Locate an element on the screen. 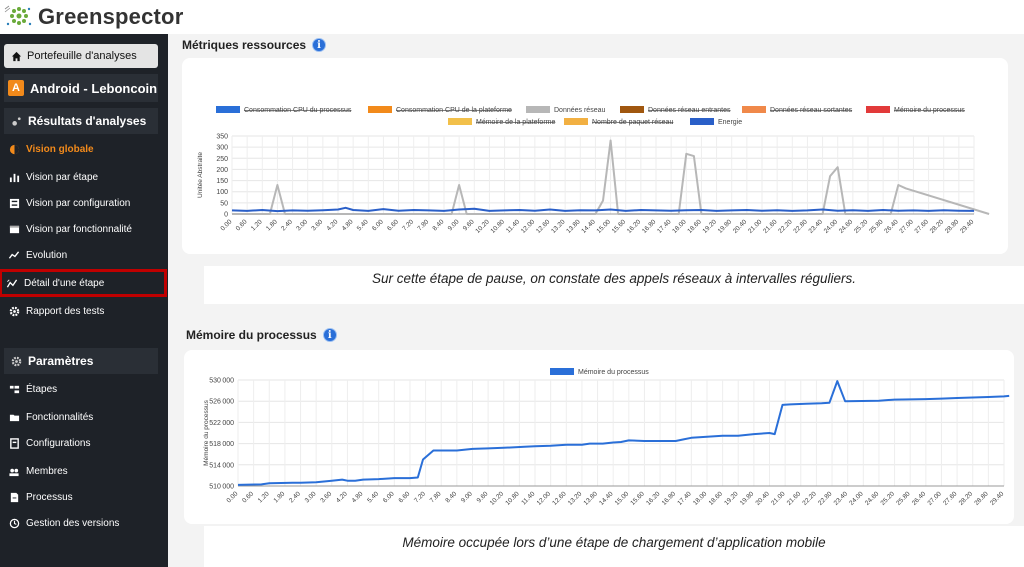 This screenshot has height=567, width=1024. sidebar-item-evolution: Evolution is located at coordinates (83, 255).